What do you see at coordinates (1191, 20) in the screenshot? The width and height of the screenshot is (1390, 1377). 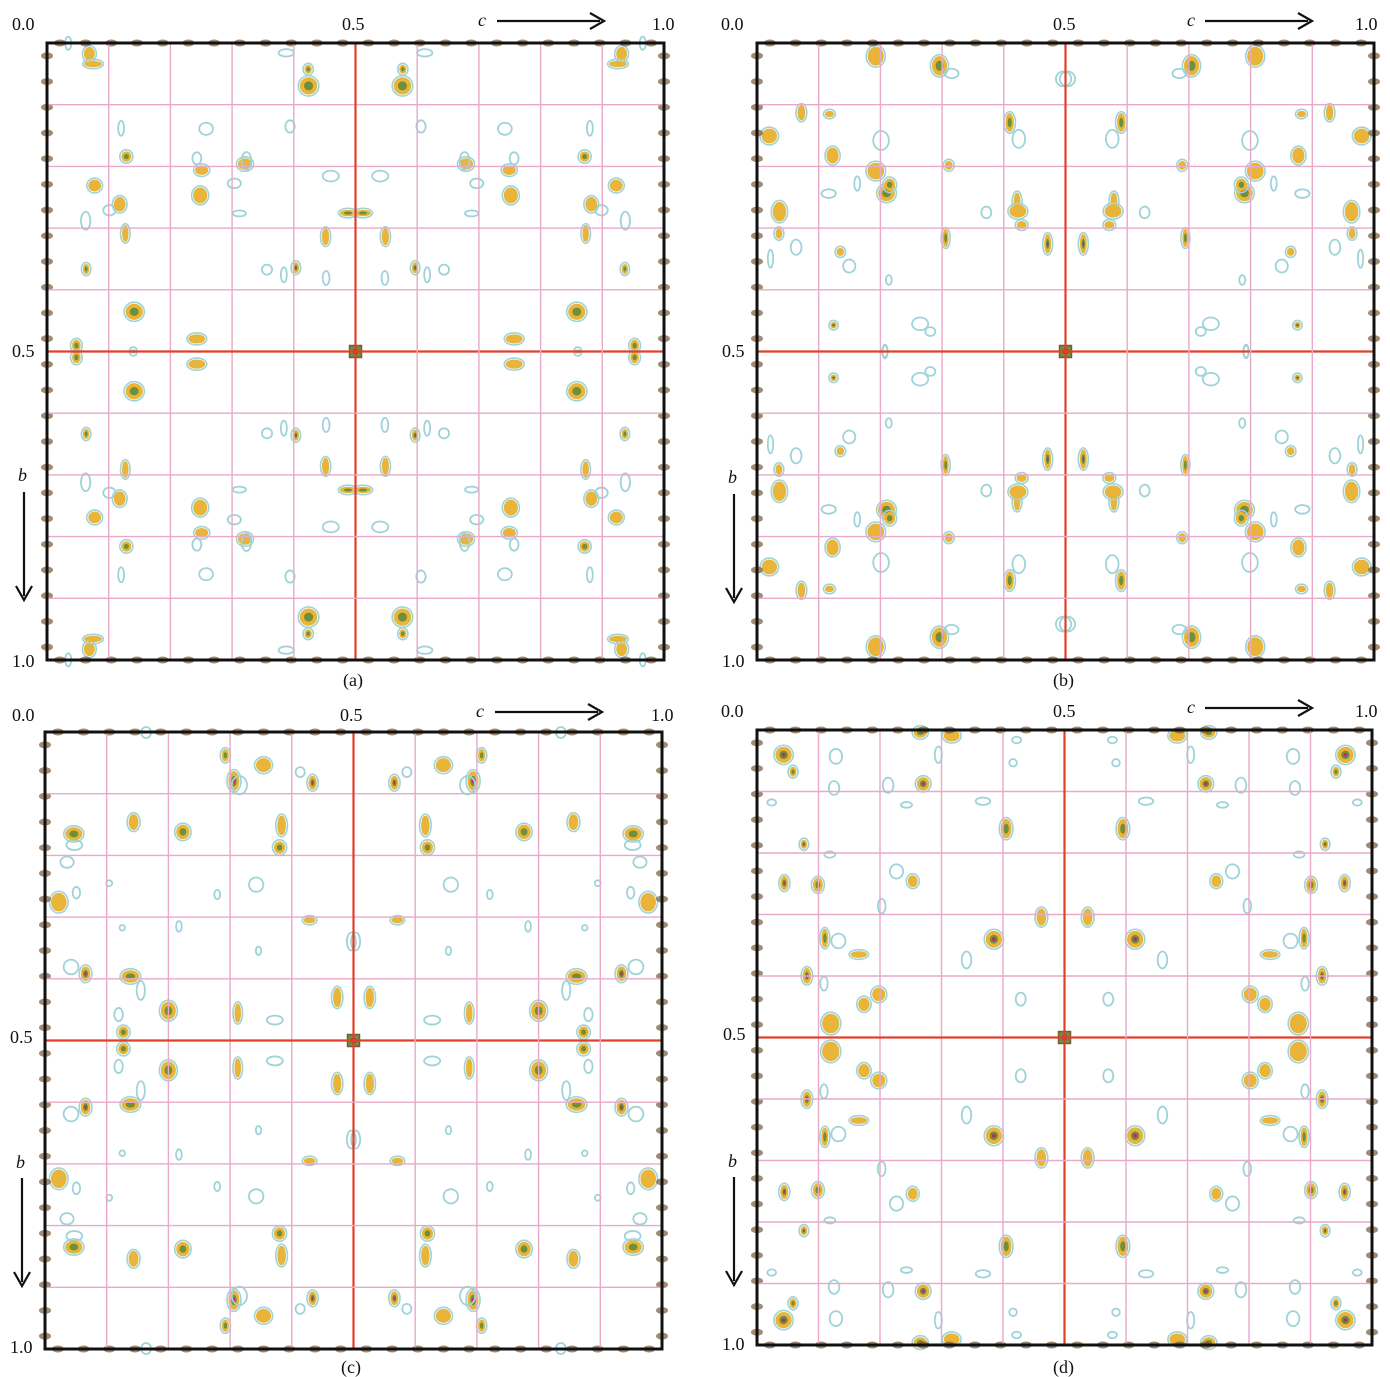 I see `label-c-axis-b: c` at bounding box center [1191, 20].